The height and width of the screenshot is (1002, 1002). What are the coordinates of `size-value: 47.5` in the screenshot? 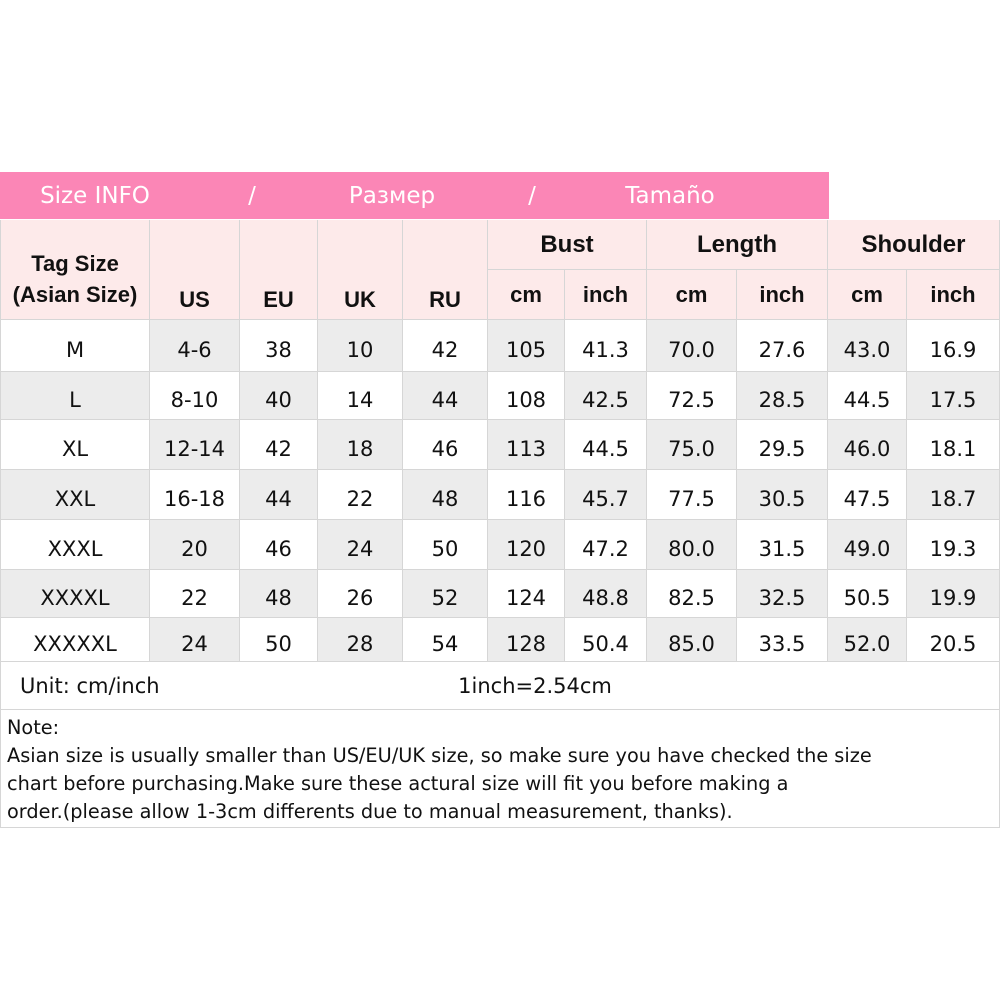 It's located at (867, 495).